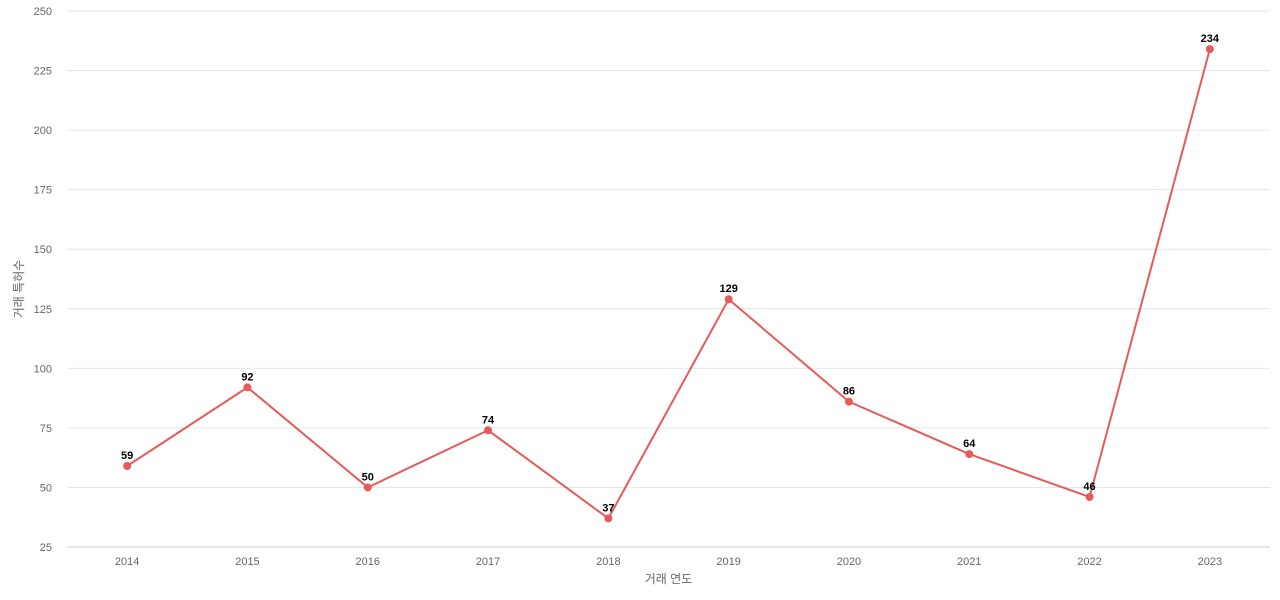 This screenshot has width=1280, height=600. What do you see at coordinates (368, 562) in the screenshot?
I see `x-tick-label: 2016` at bounding box center [368, 562].